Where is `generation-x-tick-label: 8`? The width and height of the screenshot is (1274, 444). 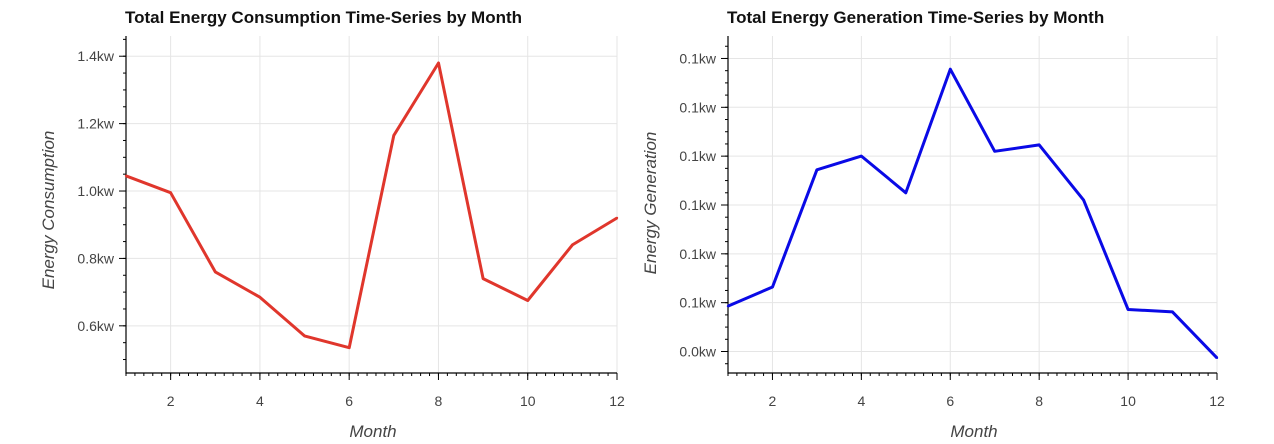 generation-x-tick-label: 8 is located at coordinates (1039, 401).